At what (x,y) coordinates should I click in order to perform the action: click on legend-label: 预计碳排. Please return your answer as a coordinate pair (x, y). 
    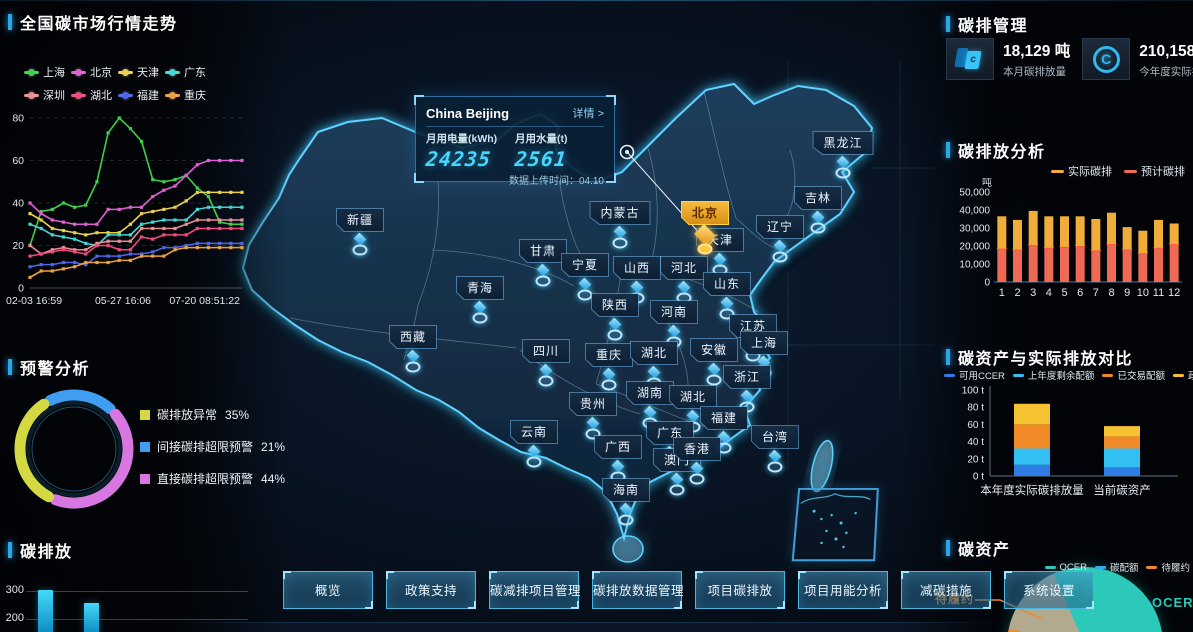
    Looking at the image, I should click on (1163, 172).